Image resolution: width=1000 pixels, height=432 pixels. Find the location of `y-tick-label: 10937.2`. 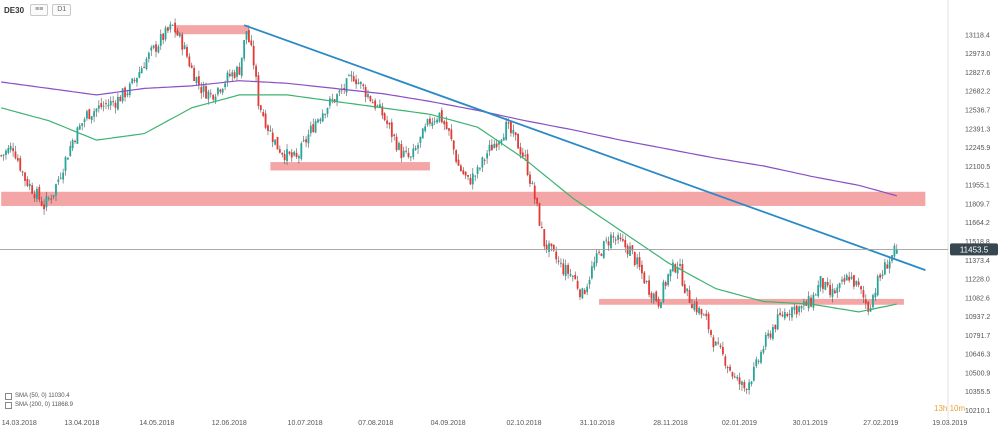

y-tick-label: 10937.2 is located at coordinates (977, 317).